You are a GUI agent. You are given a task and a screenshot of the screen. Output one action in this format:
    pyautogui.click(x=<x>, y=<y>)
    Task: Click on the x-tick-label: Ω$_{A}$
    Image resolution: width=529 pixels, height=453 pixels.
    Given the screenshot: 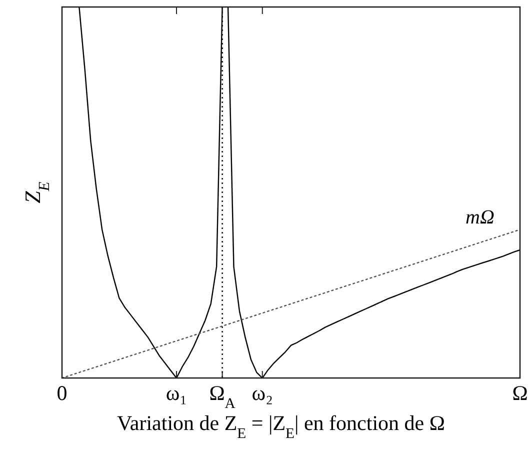 What is the action you would take?
    pyautogui.click(x=222, y=396)
    